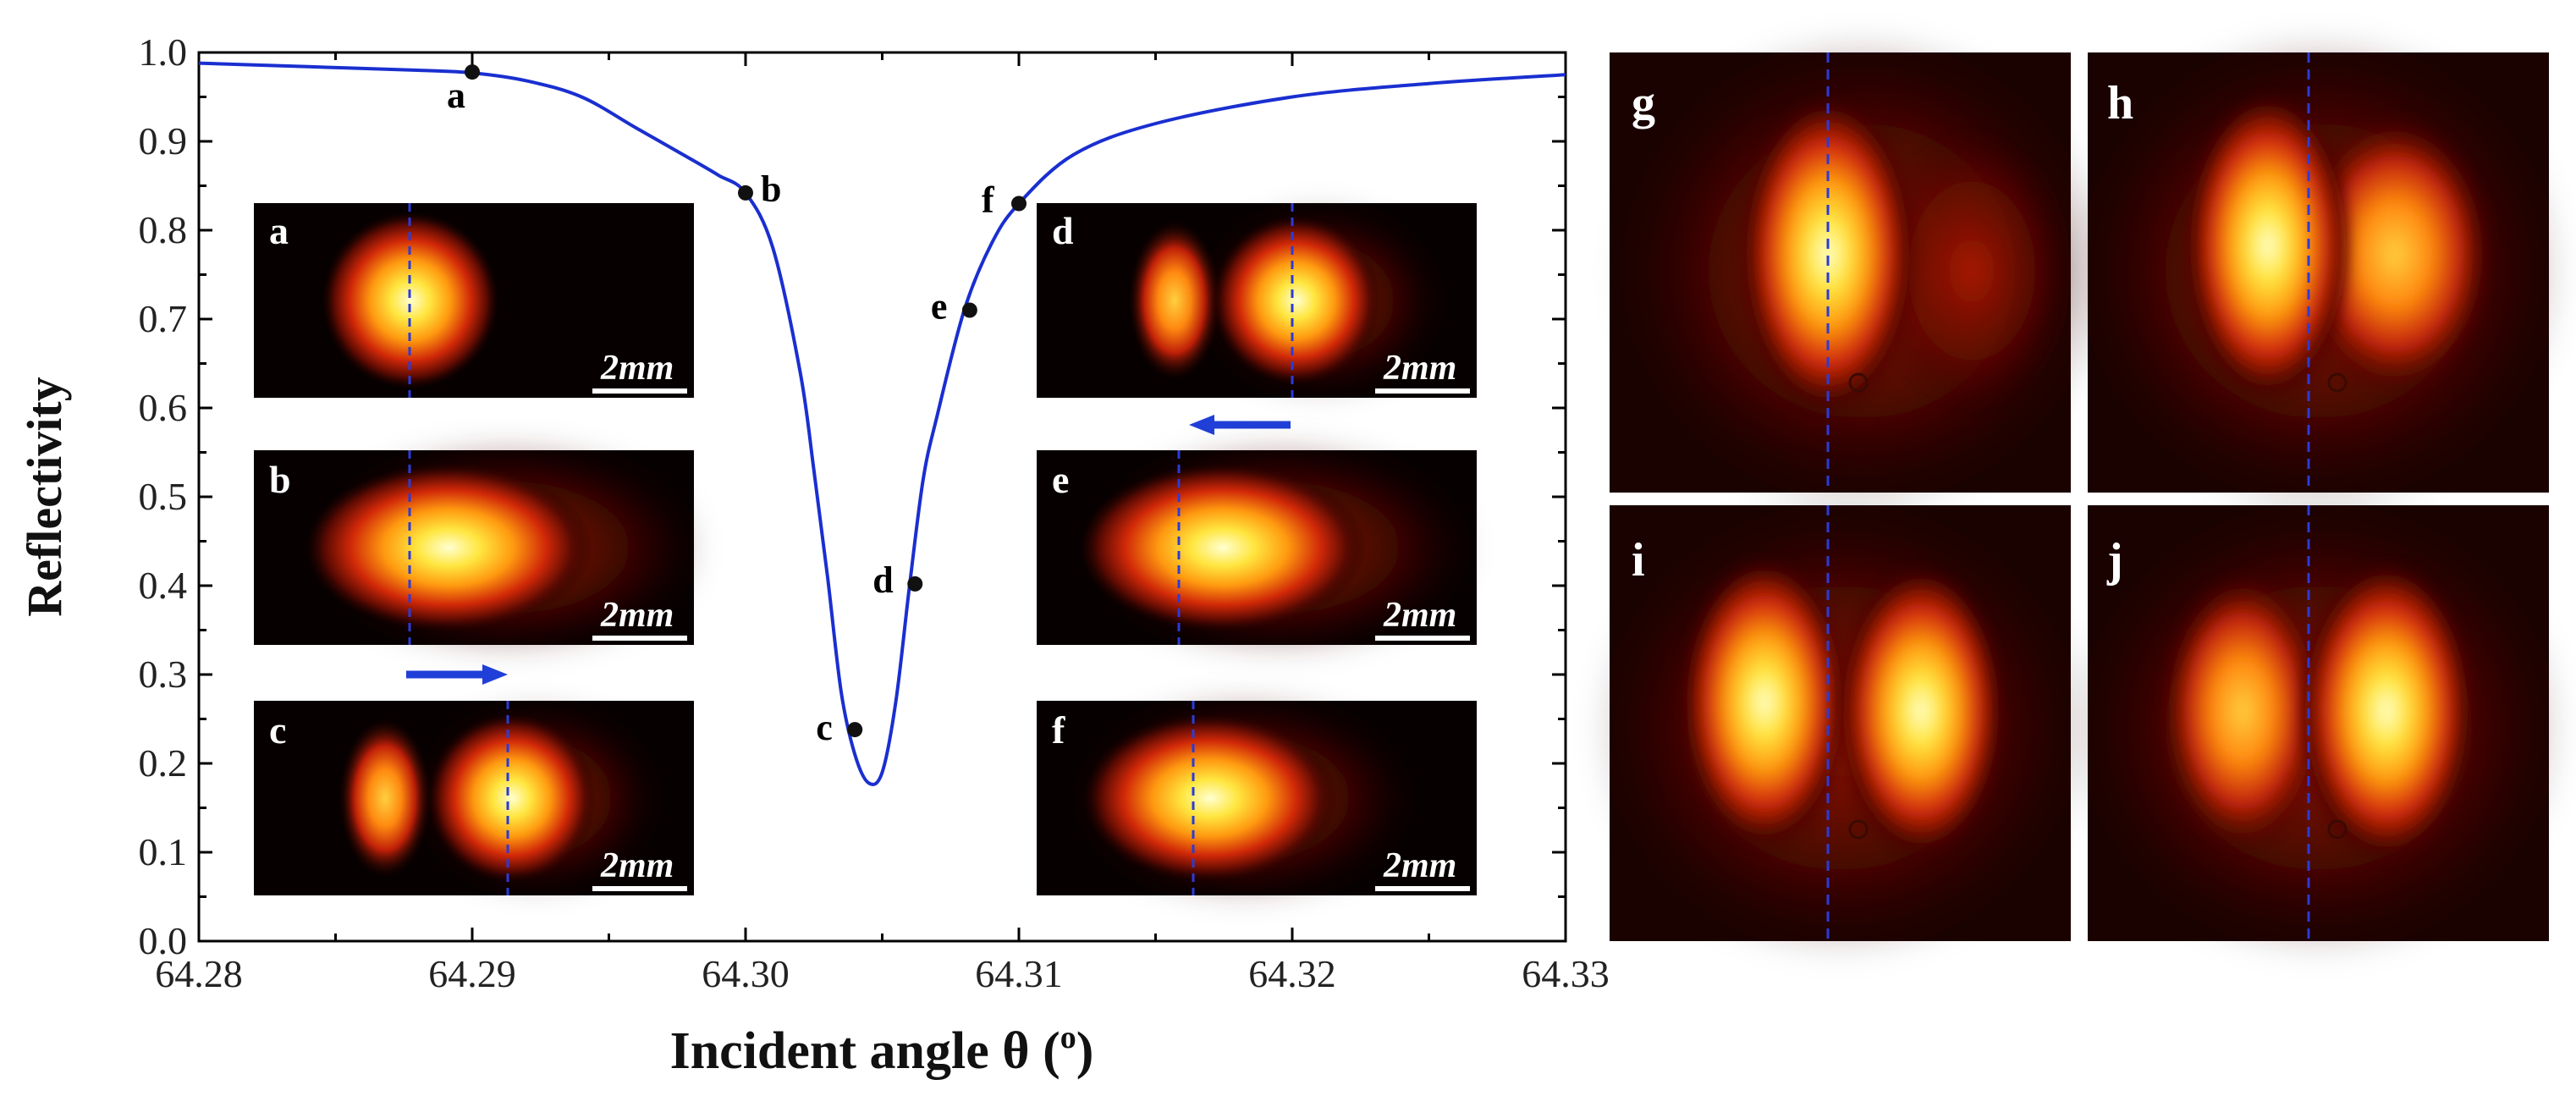 Image resolution: width=2576 pixels, height=1107 pixels. Describe the element at coordinates (456, 95) in the screenshot. I see `marked-point-label-a: a` at that location.